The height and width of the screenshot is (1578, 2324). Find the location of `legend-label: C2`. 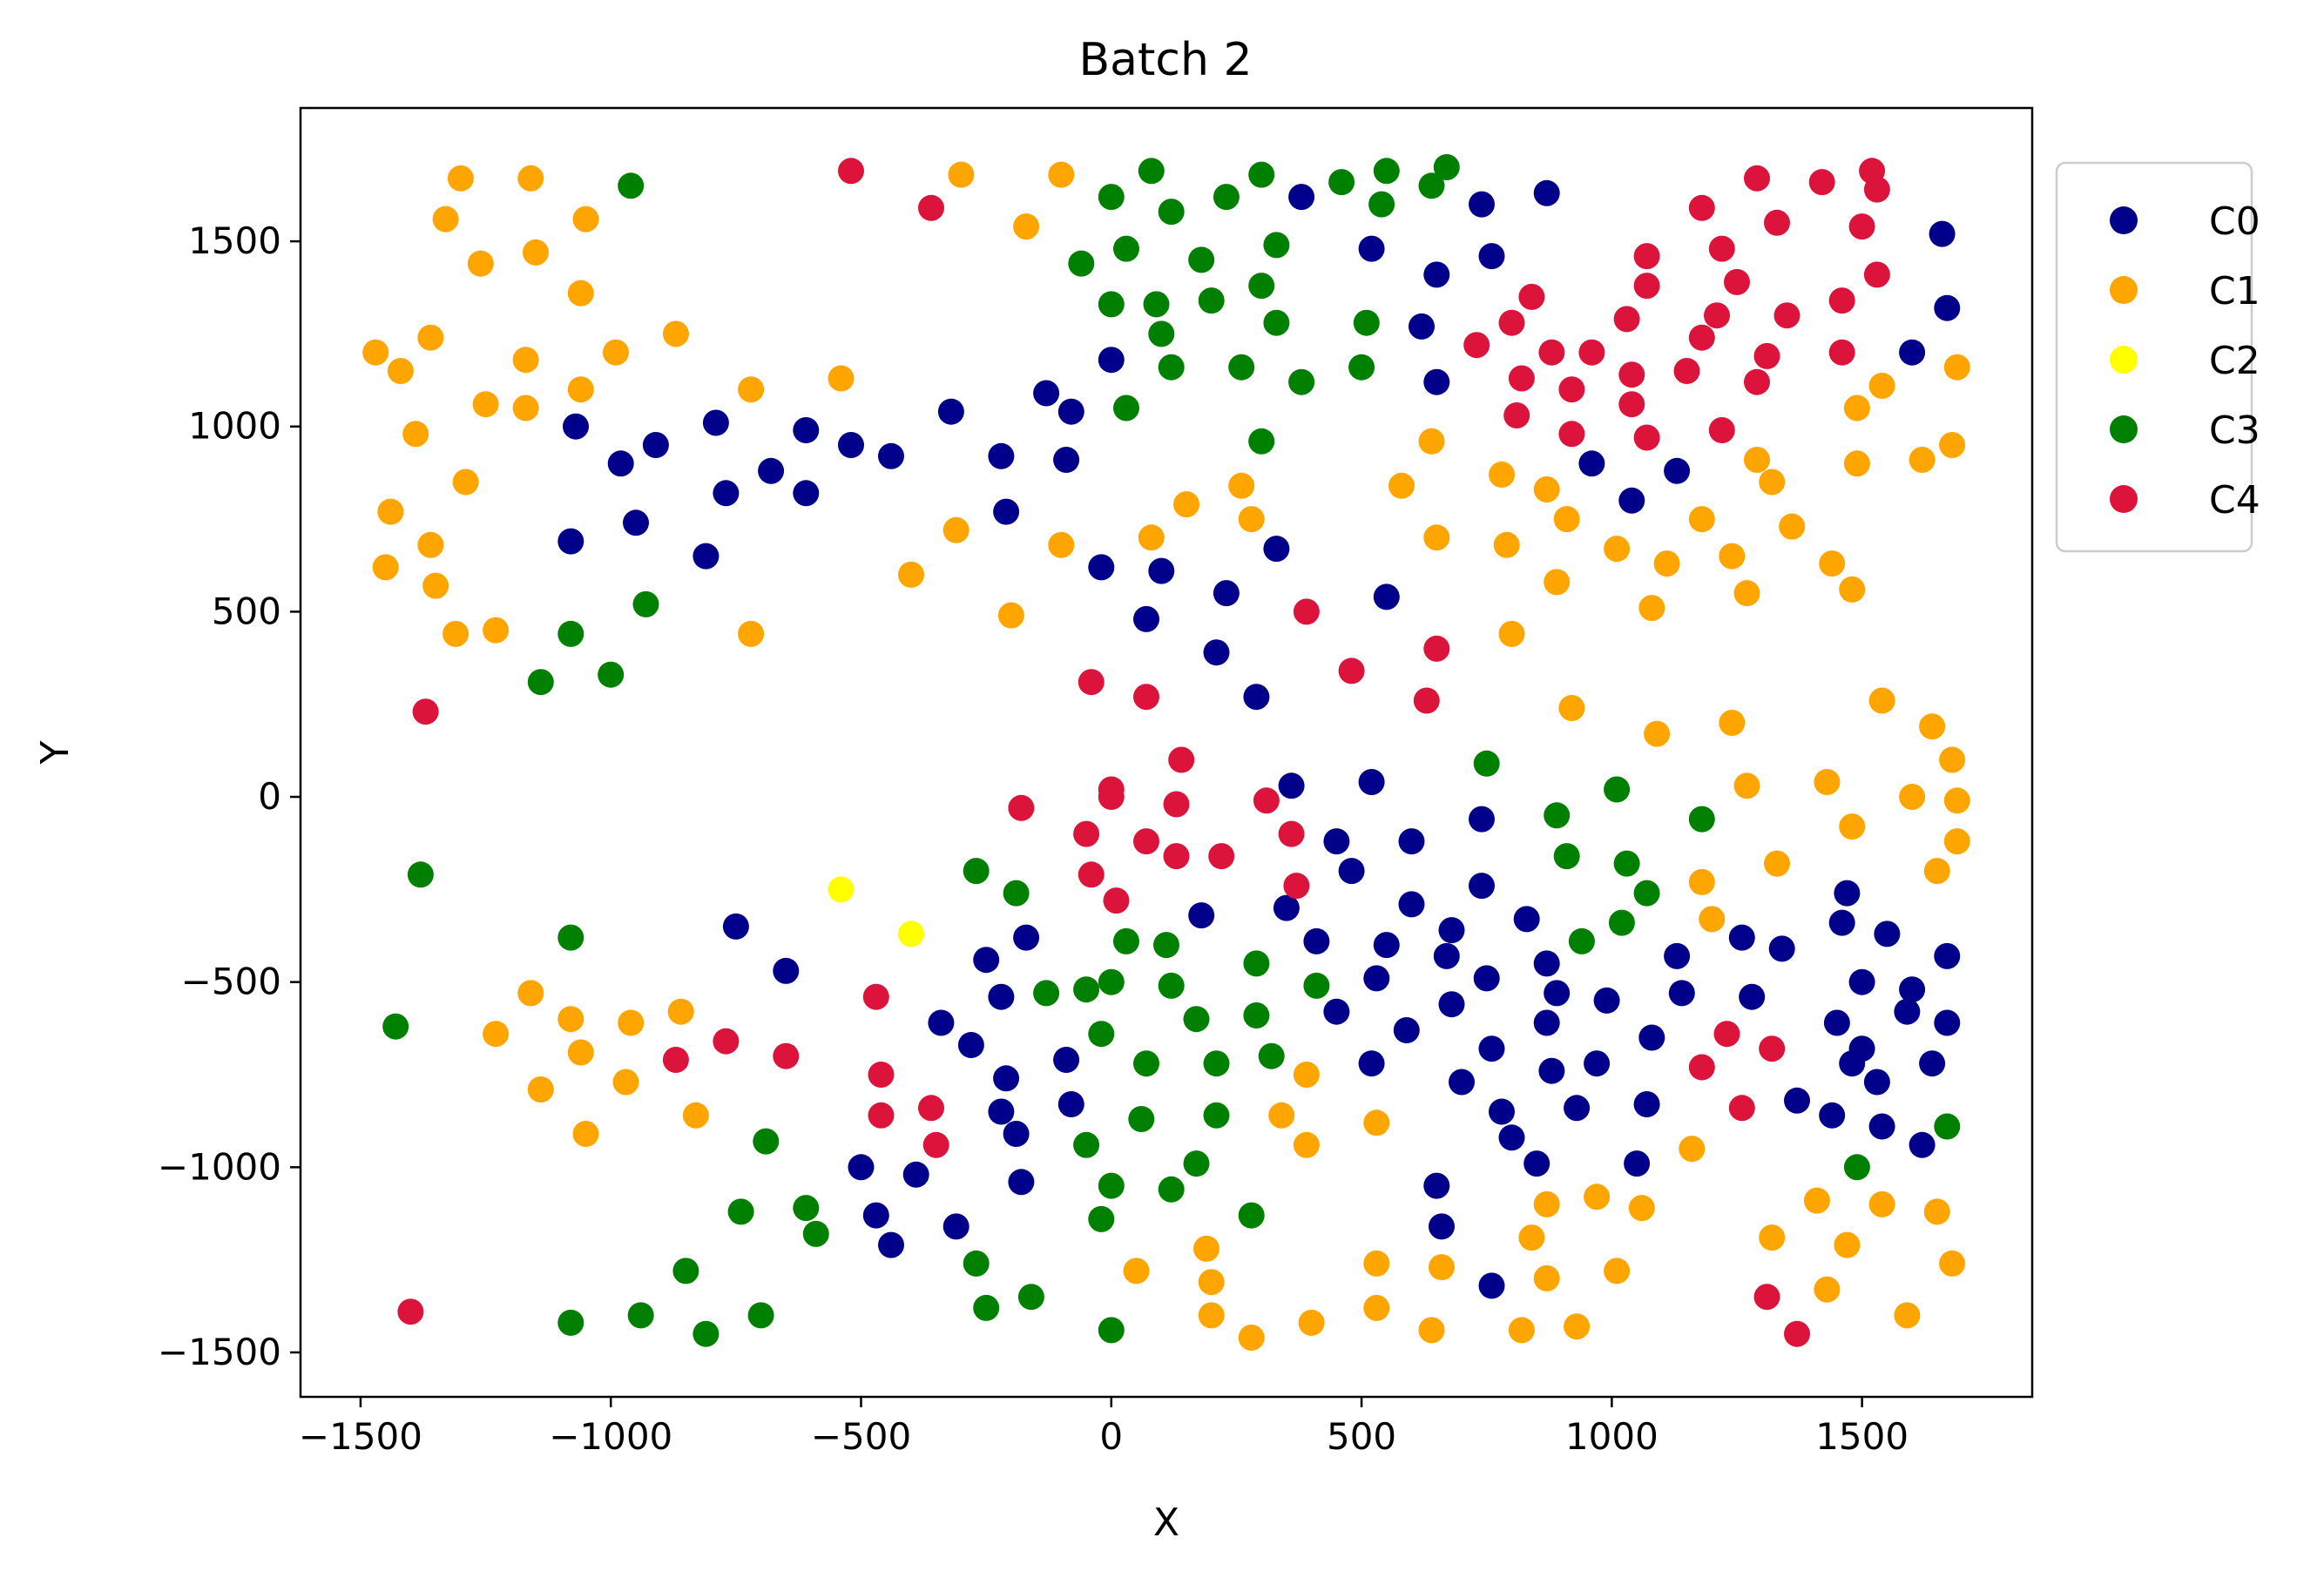

legend-label: C2 is located at coordinates (2234, 361).